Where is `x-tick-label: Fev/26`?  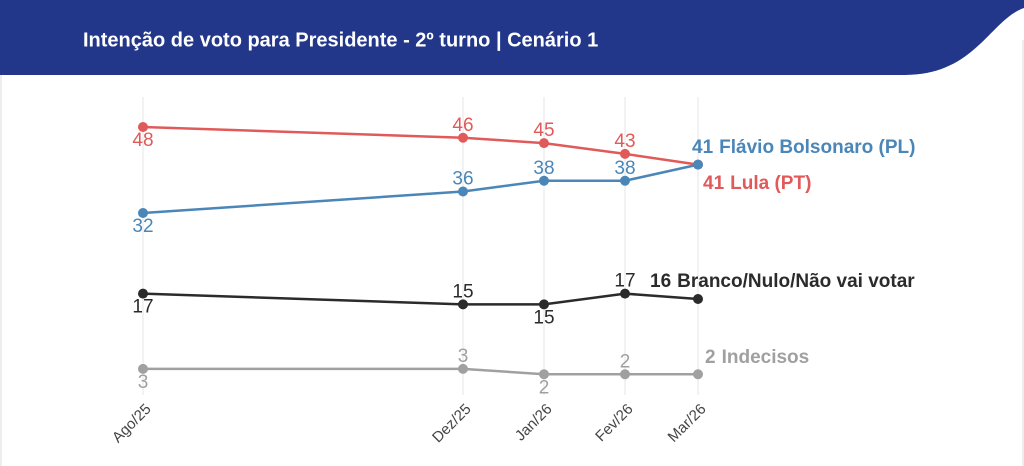 x-tick-label: Fev/26 is located at coordinates (614, 423).